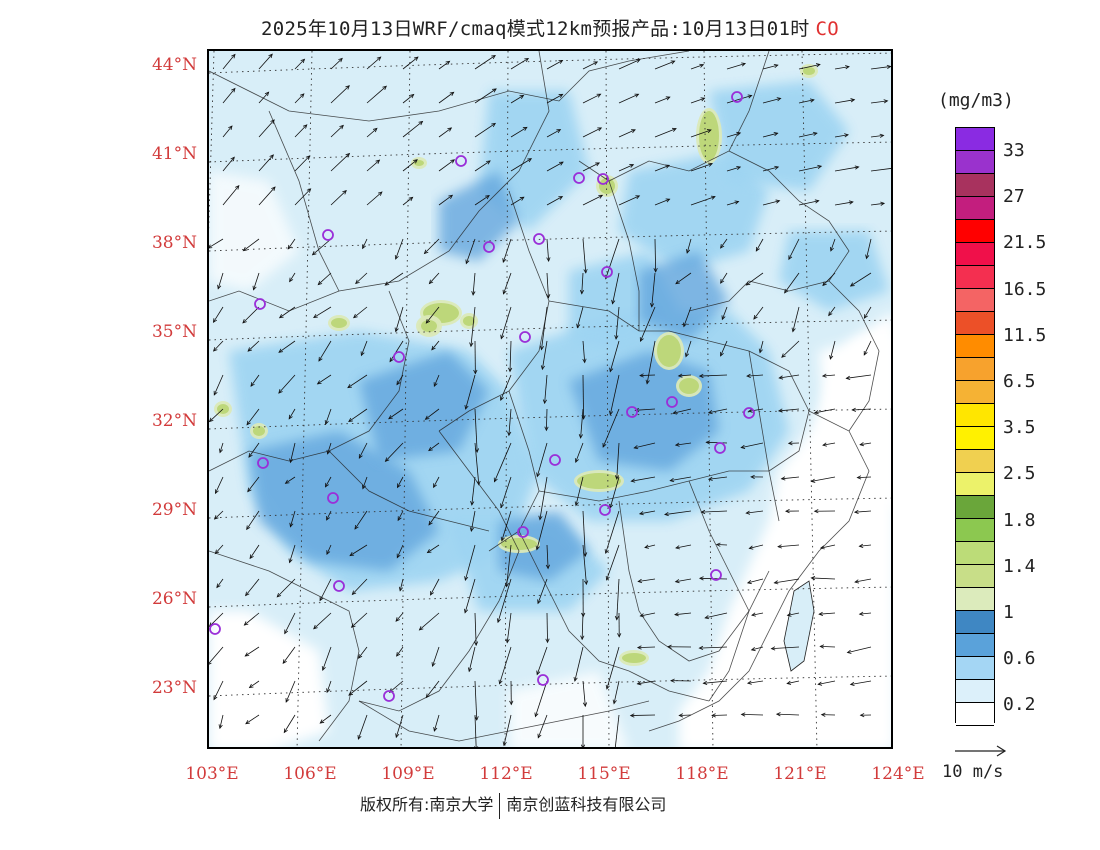 The width and height of the screenshot is (1100, 850). What do you see at coordinates (212, 774) in the screenshot?
I see `lon-label: 103°E` at bounding box center [212, 774].